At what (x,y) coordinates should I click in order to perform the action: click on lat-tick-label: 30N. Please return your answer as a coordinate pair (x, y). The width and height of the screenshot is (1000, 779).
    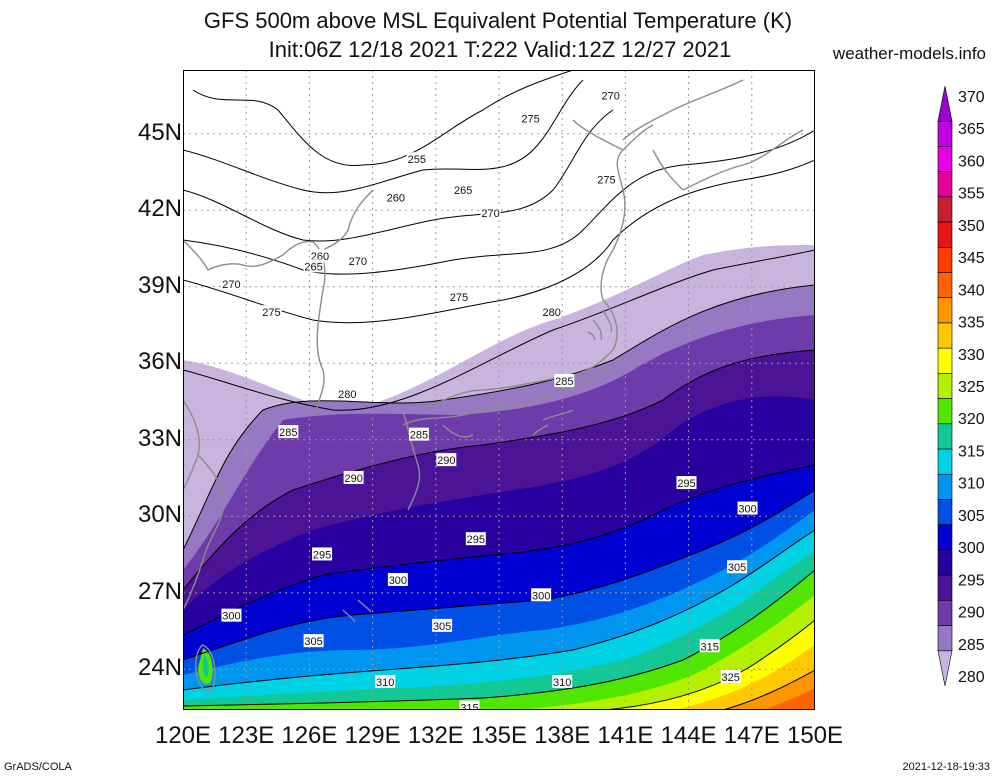
    Looking at the image, I should click on (159, 515).